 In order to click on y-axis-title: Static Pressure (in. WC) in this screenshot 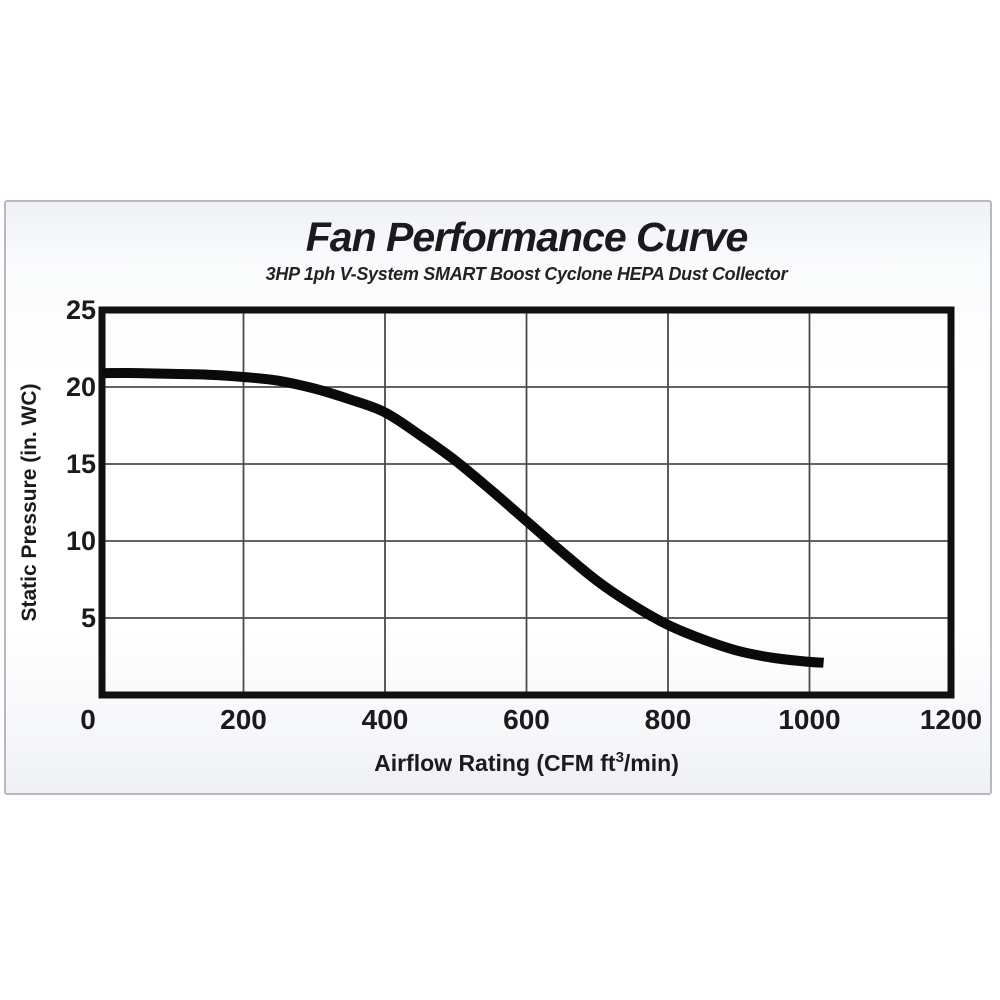, I will do `click(29, 502)`.